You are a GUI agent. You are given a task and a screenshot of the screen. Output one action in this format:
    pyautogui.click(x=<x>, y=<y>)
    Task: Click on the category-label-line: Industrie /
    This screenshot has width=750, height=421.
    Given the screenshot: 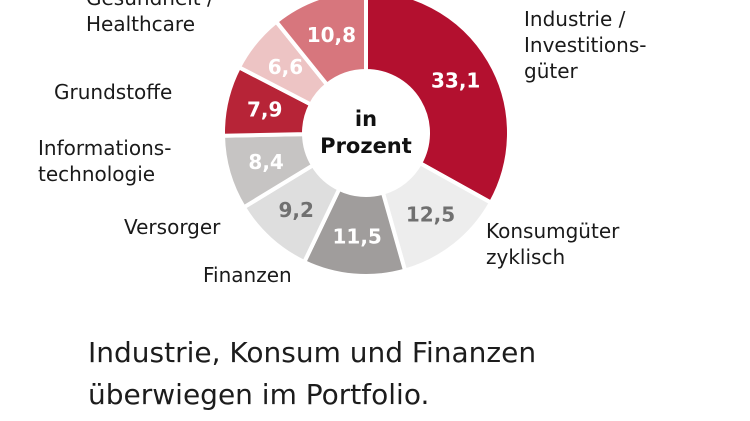 What is the action you would take?
    pyautogui.click(x=575, y=19)
    